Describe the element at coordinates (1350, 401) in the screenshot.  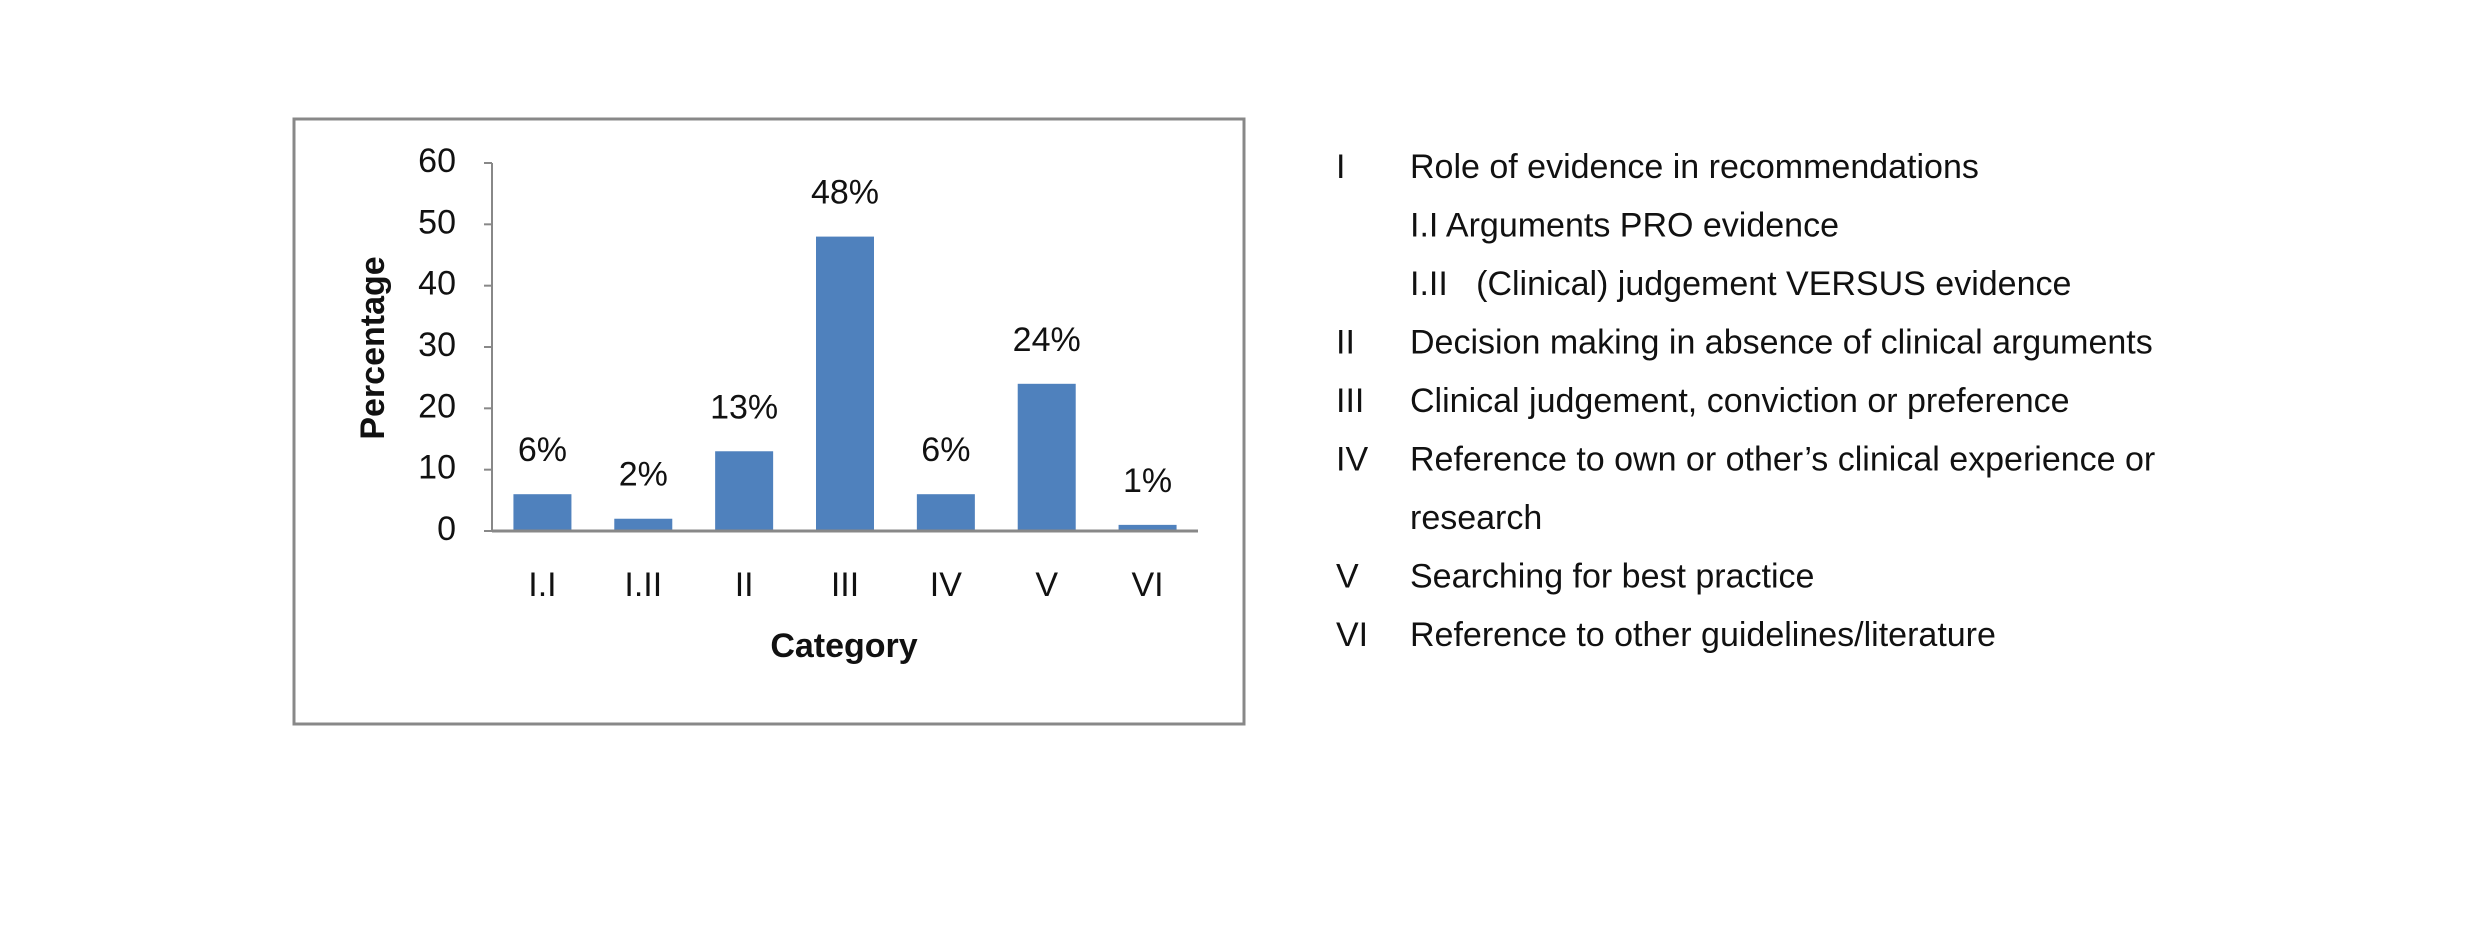
I see `key-code: III` at that location.